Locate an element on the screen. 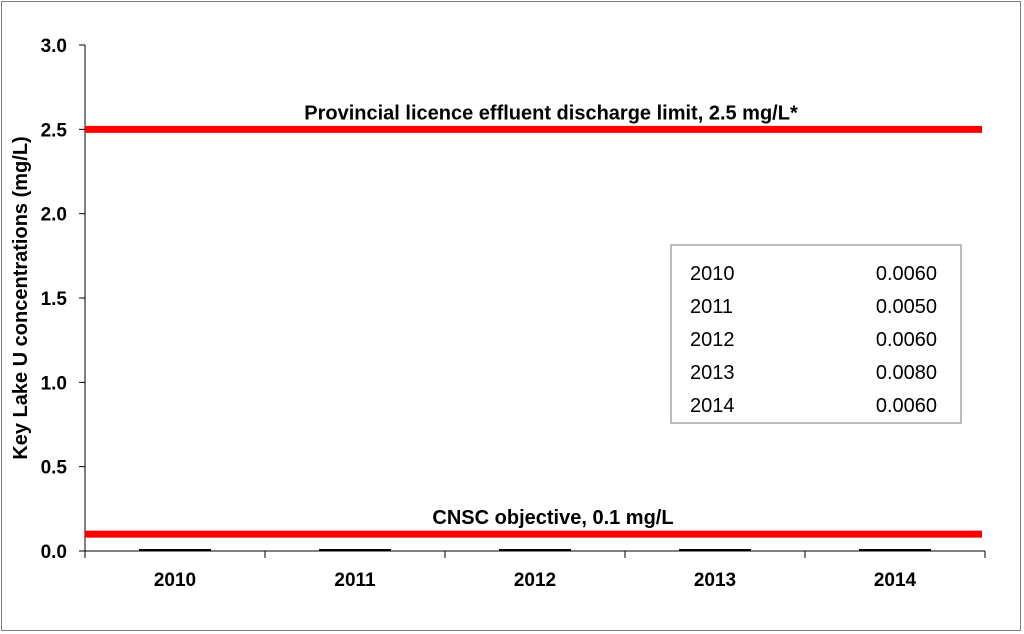 This screenshot has height=634, width=1024. bar-2010 is located at coordinates (175, 550).